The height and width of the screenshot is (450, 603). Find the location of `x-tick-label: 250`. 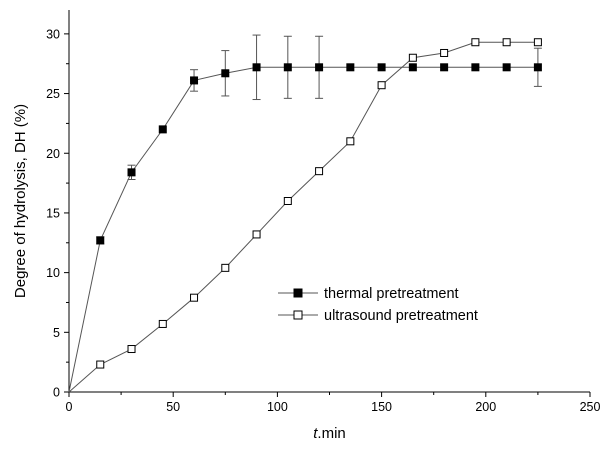

x-tick-label: 250 is located at coordinates (590, 407).